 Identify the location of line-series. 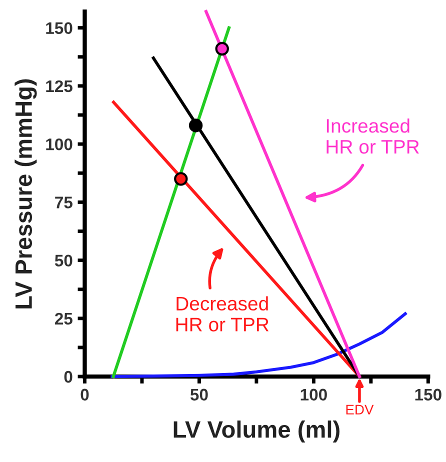
(258, 345).